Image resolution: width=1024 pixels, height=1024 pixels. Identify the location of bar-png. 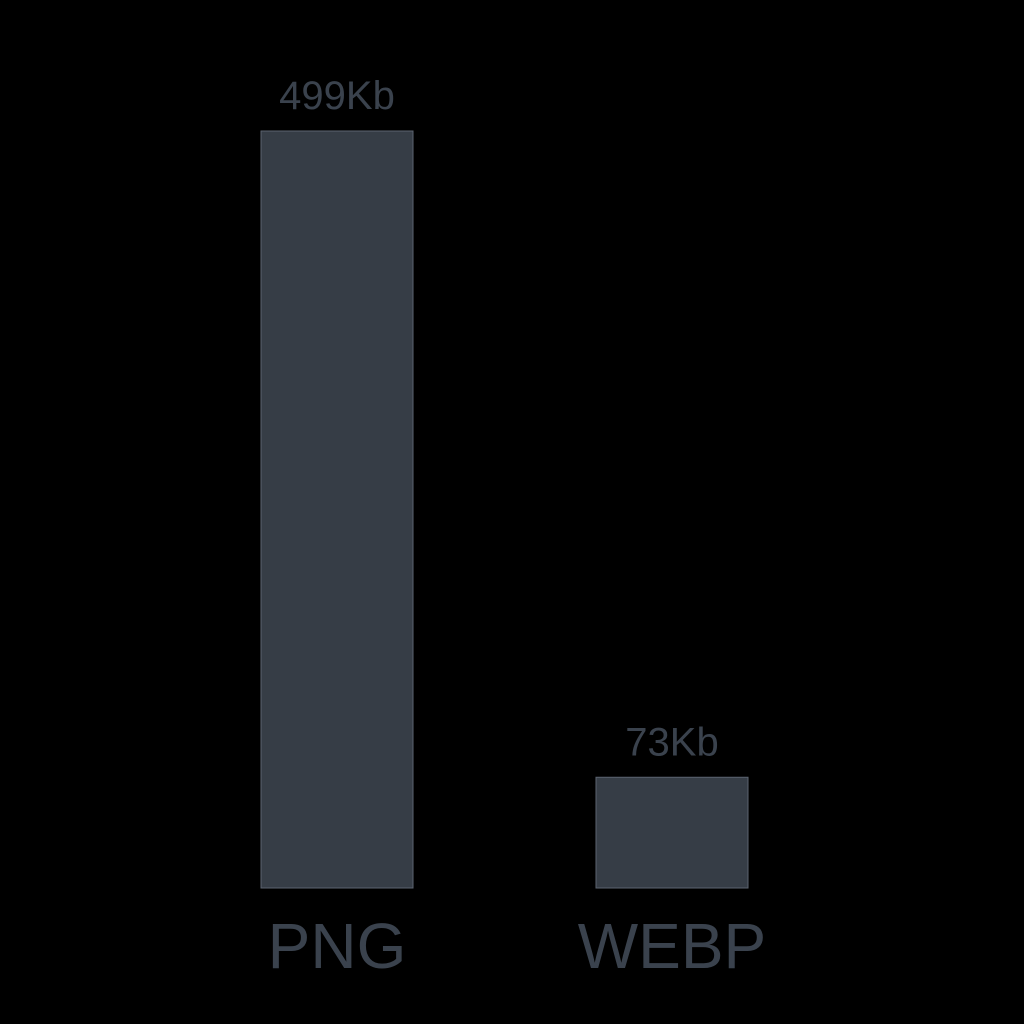
(337, 509).